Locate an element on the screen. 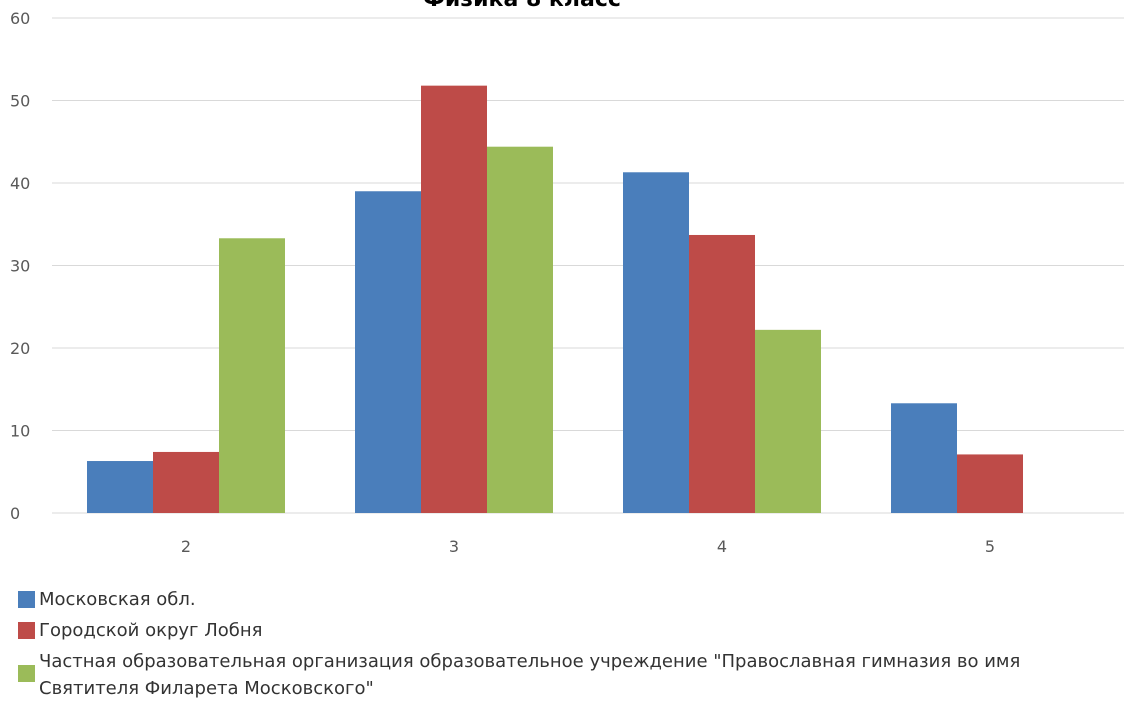 The image size is (1124, 711). legend-label-series-2: Городской округ Лобня is located at coordinates (151, 630).